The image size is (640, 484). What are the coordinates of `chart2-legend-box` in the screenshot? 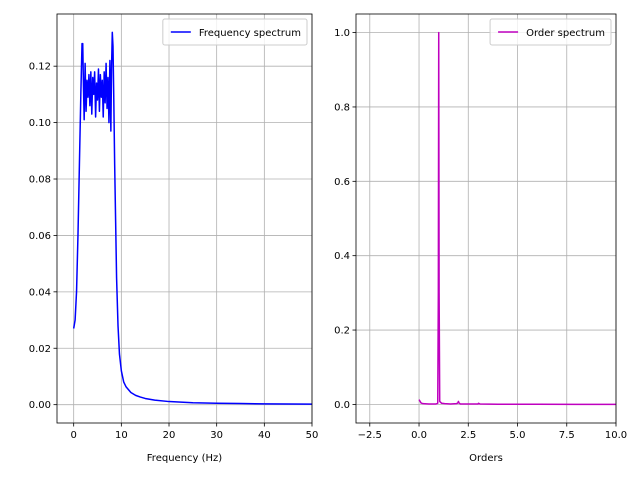 It's located at (550, 32).